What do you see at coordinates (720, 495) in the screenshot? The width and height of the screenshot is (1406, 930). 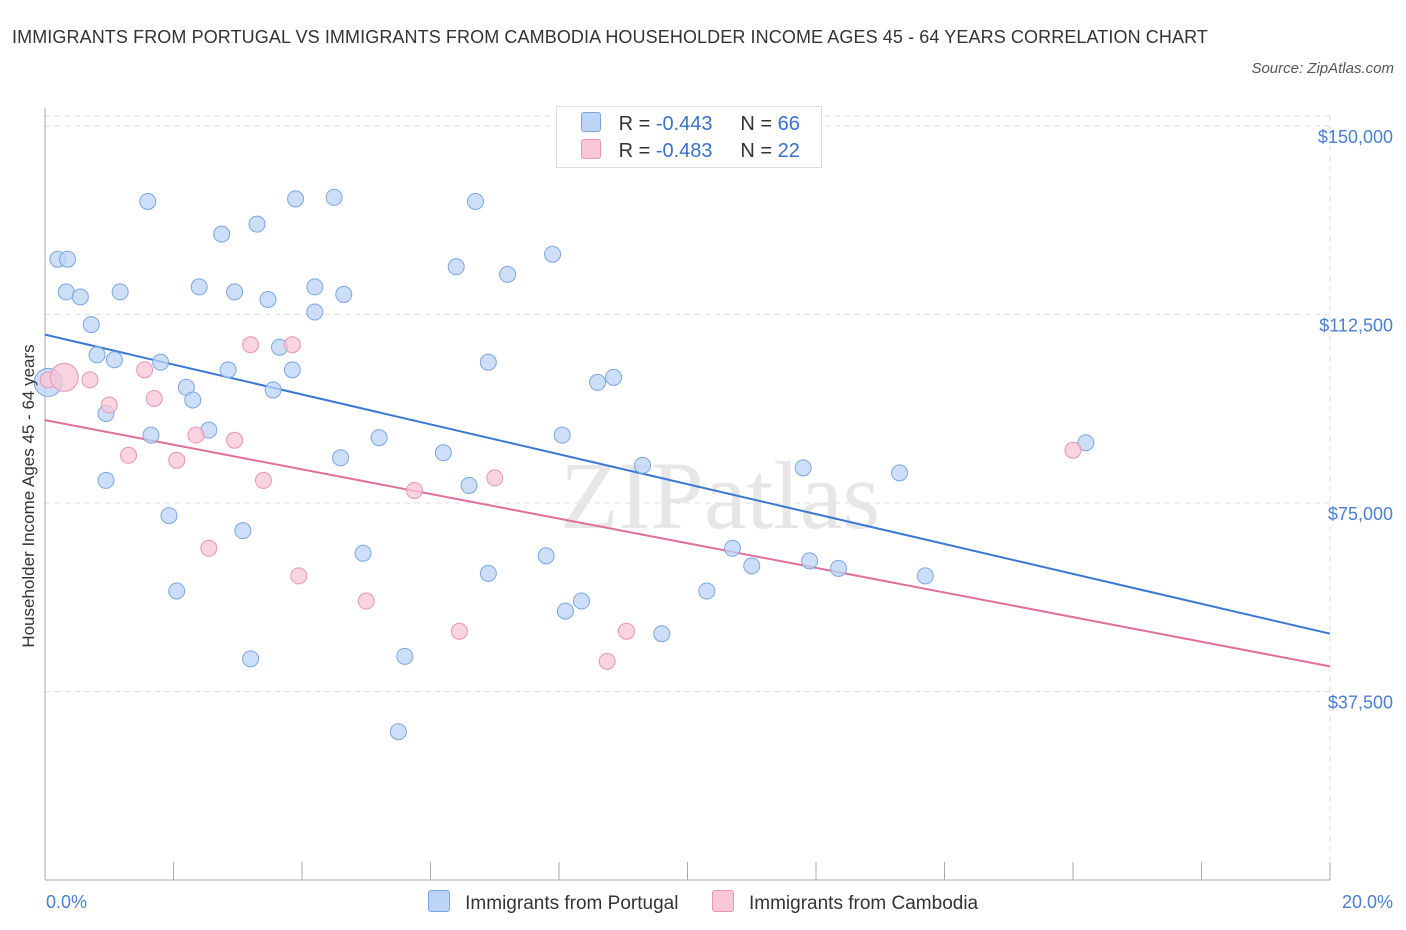 I see `watermark: ZIPatlas` at bounding box center [720, 495].